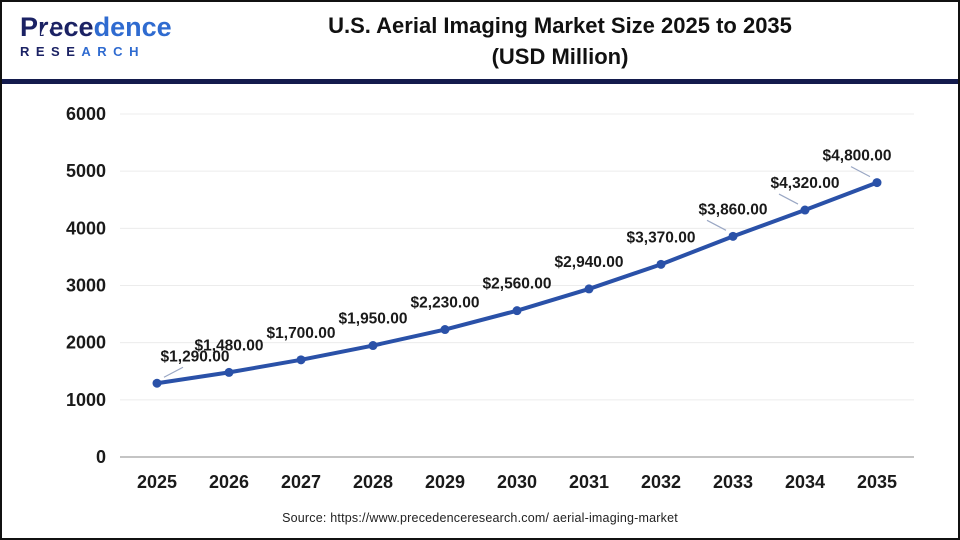 The width and height of the screenshot is (960, 540). Describe the element at coordinates (560, 56) in the screenshot. I see `chart-title-line2: (USD Million)` at that location.